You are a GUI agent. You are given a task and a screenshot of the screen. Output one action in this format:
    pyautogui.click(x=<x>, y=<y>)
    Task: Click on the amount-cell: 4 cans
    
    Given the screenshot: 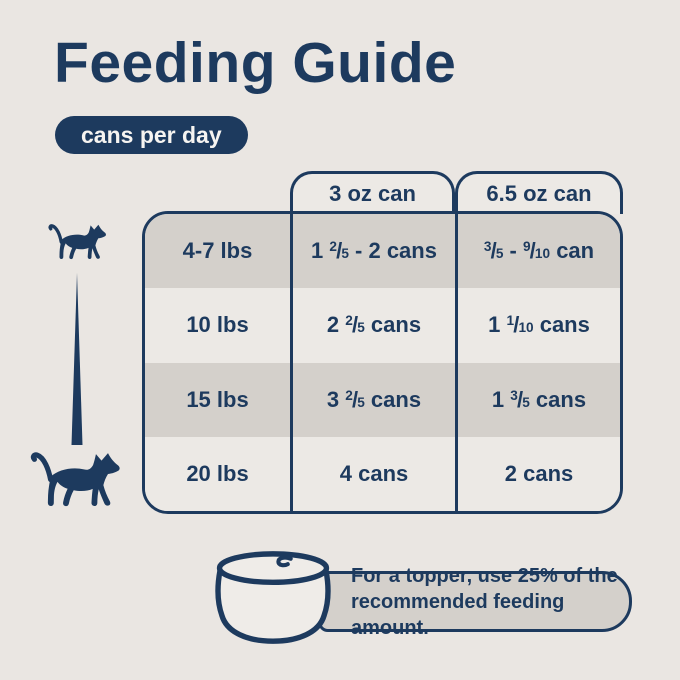 What is the action you would take?
    pyautogui.click(x=372, y=473)
    